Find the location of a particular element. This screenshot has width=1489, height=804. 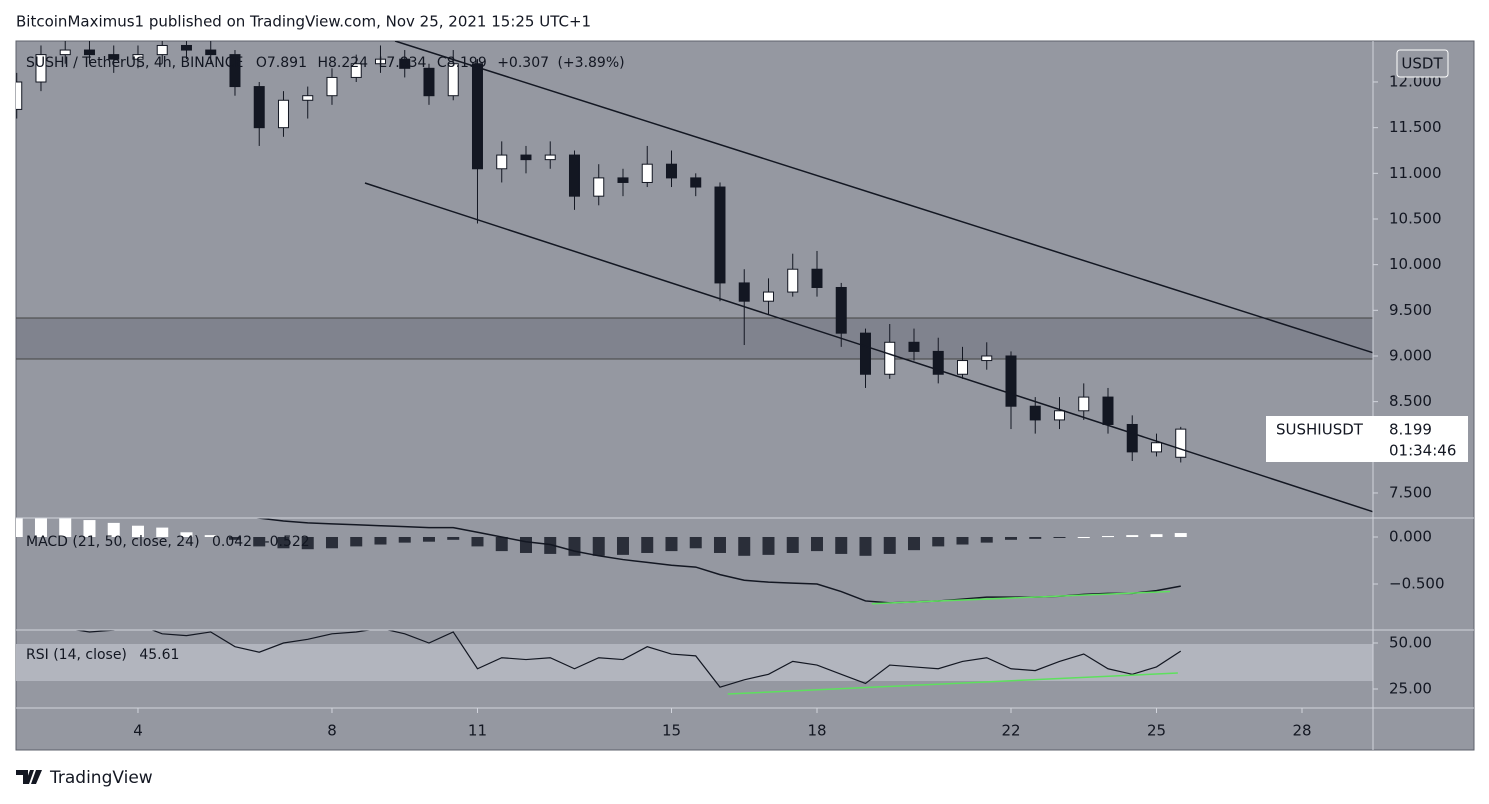

price-tag-value: 8.199 is located at coordinates (1410, 430).